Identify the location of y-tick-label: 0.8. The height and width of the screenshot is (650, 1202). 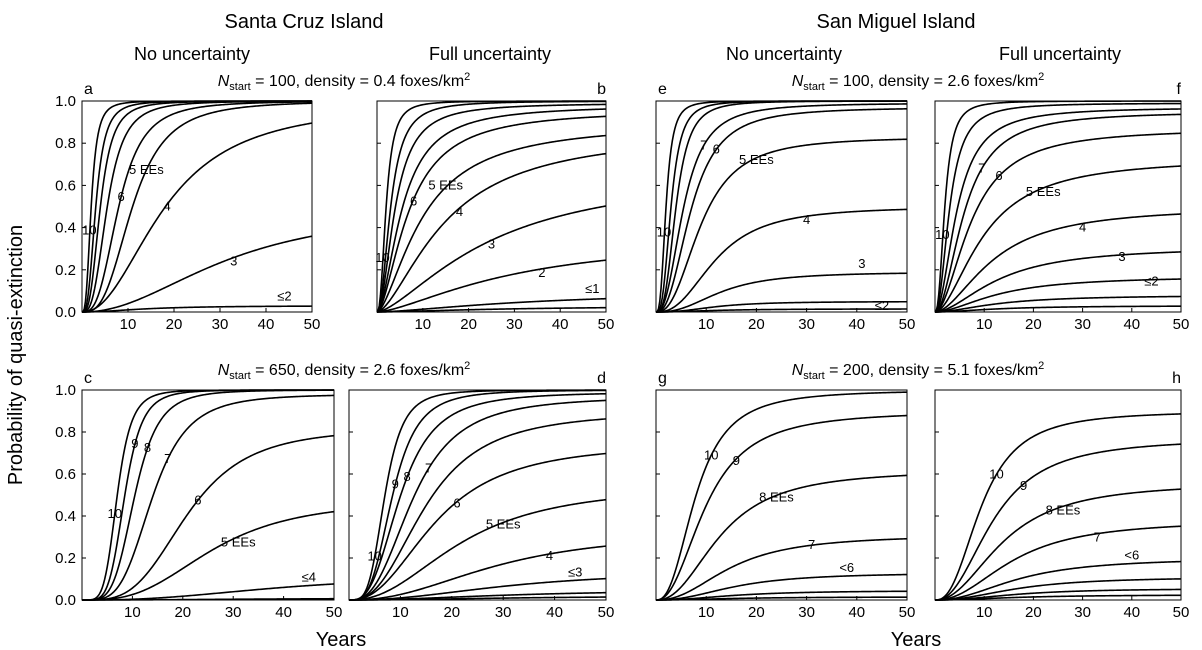
(65, 432).